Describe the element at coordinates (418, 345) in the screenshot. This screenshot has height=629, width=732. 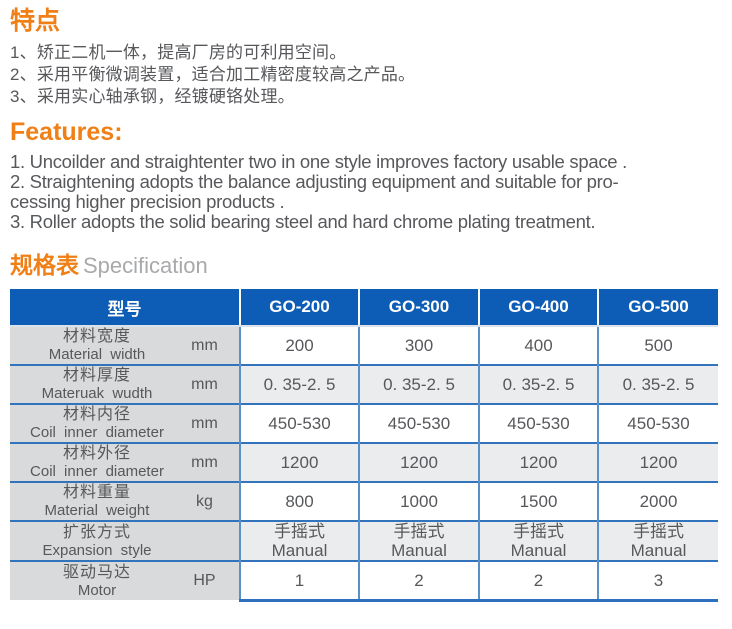
I see `value-cell: 300` at that location.